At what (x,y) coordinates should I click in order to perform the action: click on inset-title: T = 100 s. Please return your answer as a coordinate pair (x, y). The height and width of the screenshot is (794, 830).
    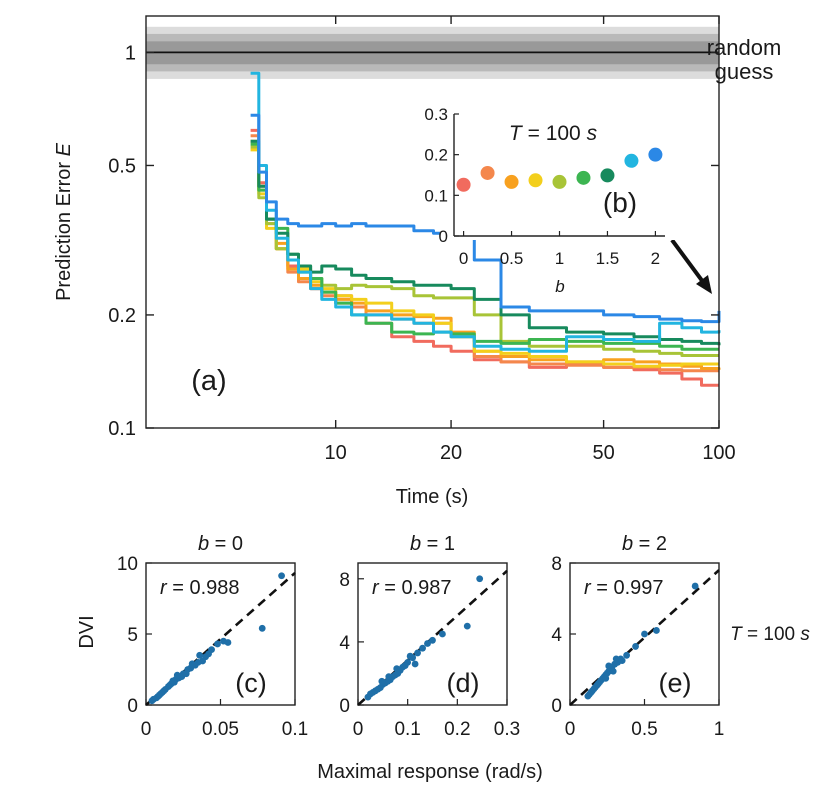
    Looking at the image, I should click on (553, 133).